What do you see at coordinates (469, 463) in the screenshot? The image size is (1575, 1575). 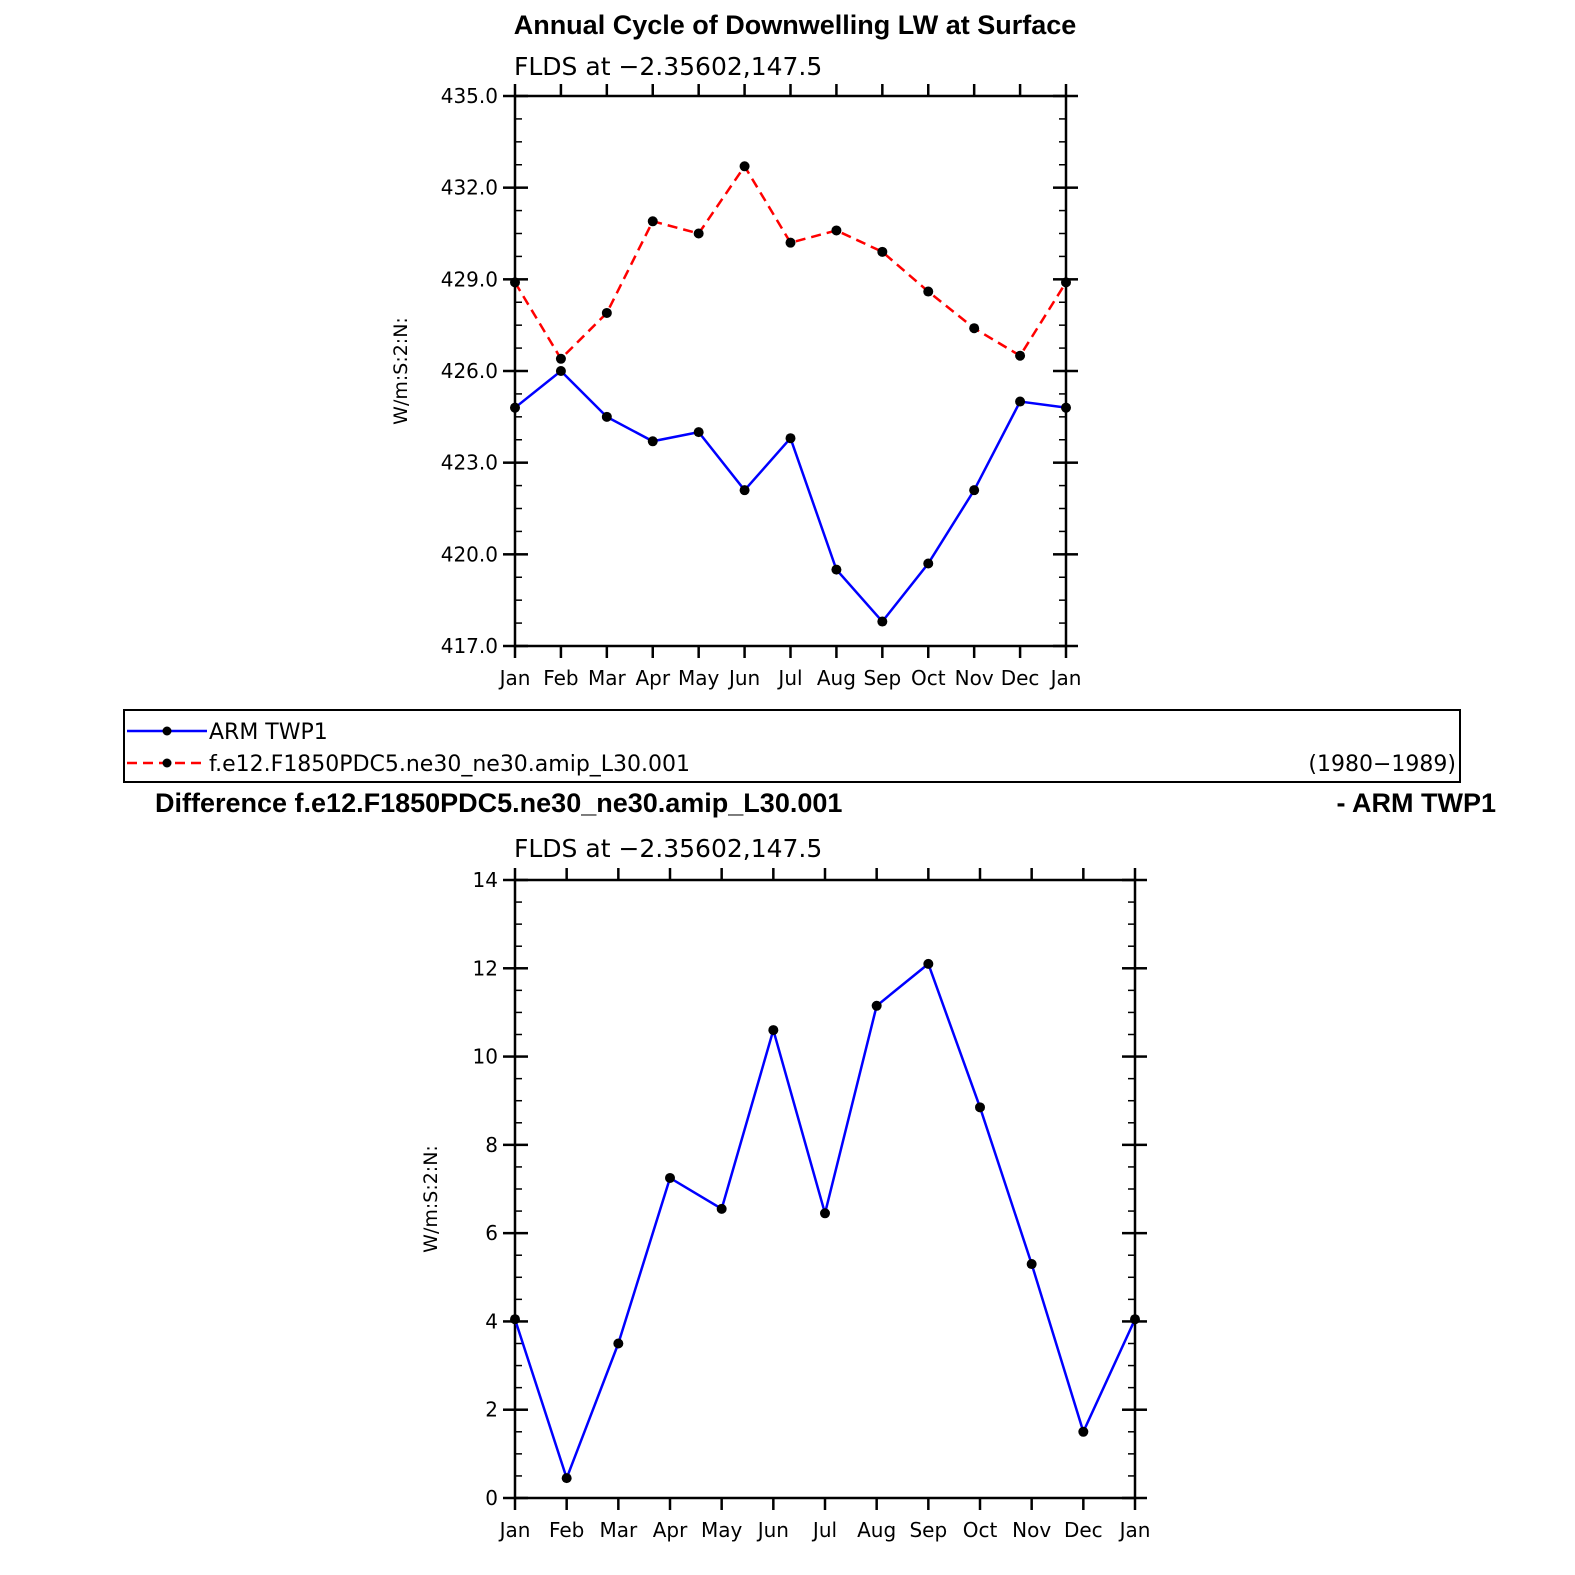 I see `y-tick-label: 423.0` at bounding box center [469, 463].